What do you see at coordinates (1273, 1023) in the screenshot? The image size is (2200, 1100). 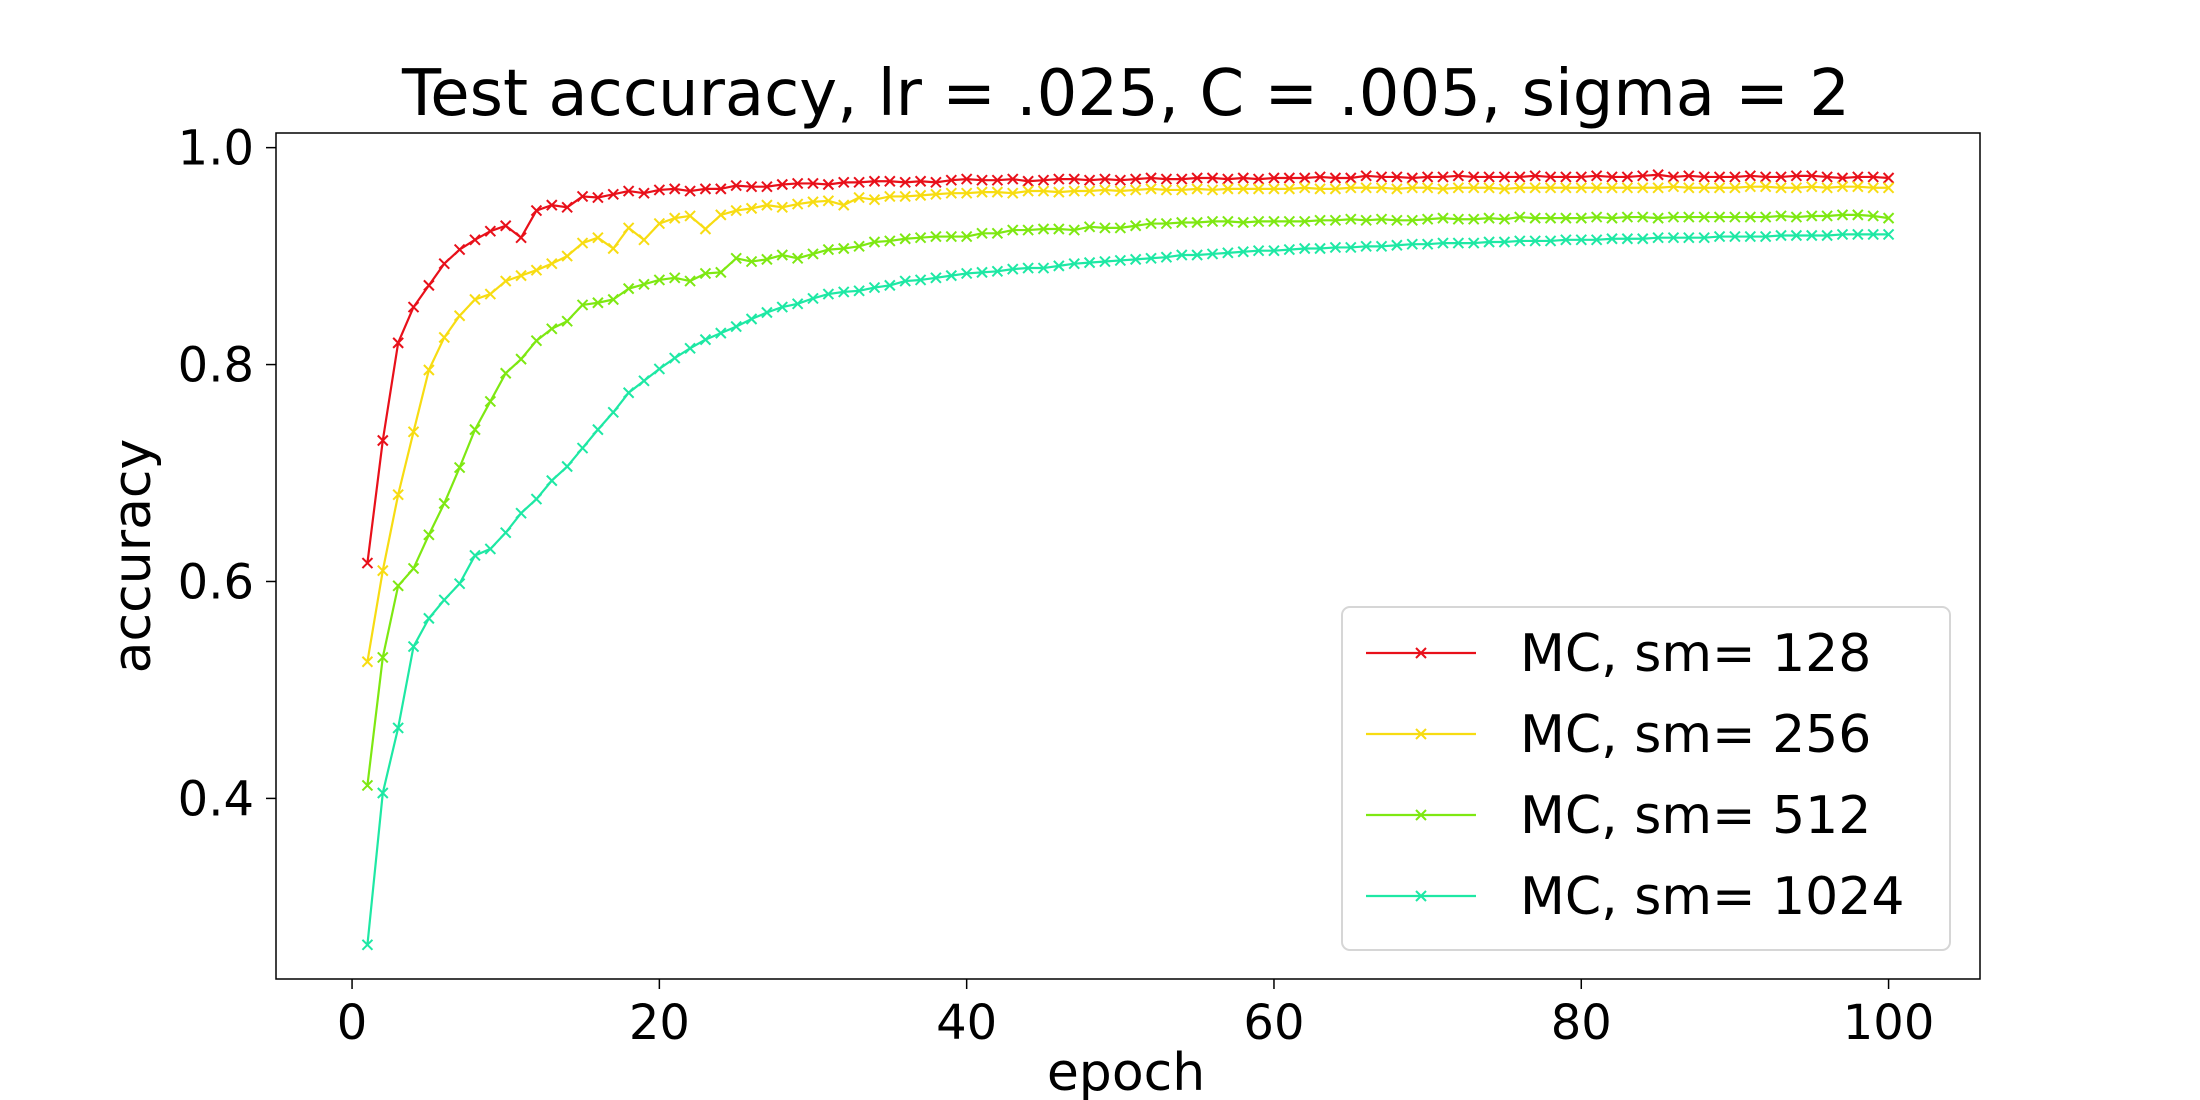 I see `x-tick-label: 60` at bounding box center [1273, 1023].